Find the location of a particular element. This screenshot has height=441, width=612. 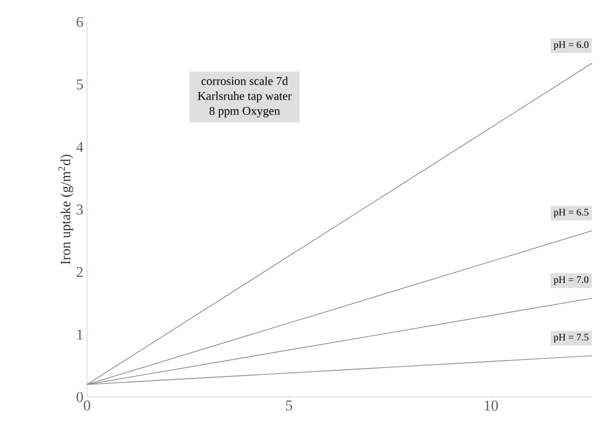

series-label: pH = 7.5 is located at coordinates (571, 338).